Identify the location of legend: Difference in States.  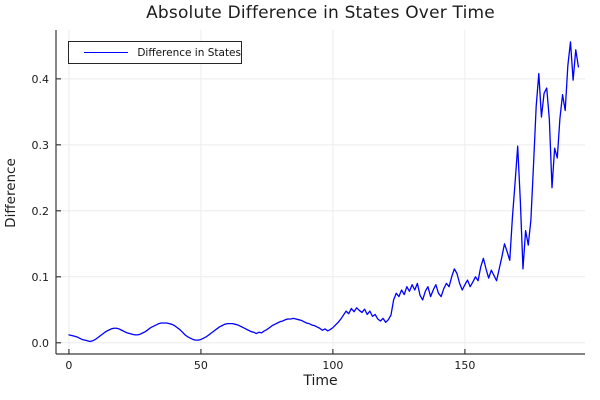
(155, 52).